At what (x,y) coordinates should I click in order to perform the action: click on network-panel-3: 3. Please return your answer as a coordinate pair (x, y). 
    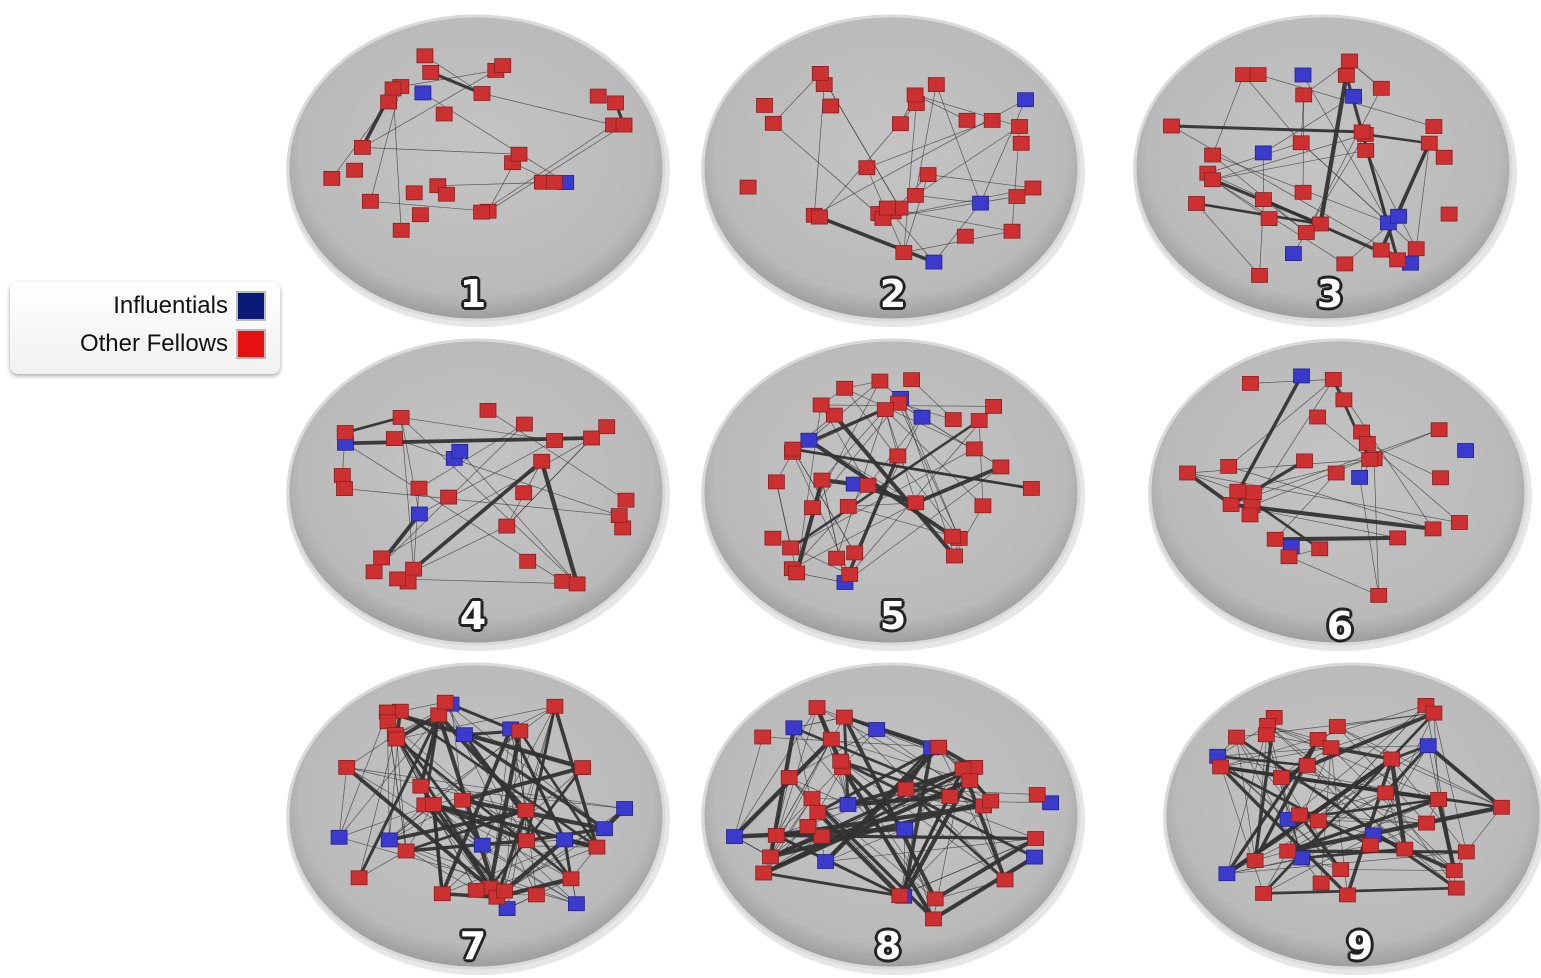
    Looking at the image, I should click on (1325, 169).